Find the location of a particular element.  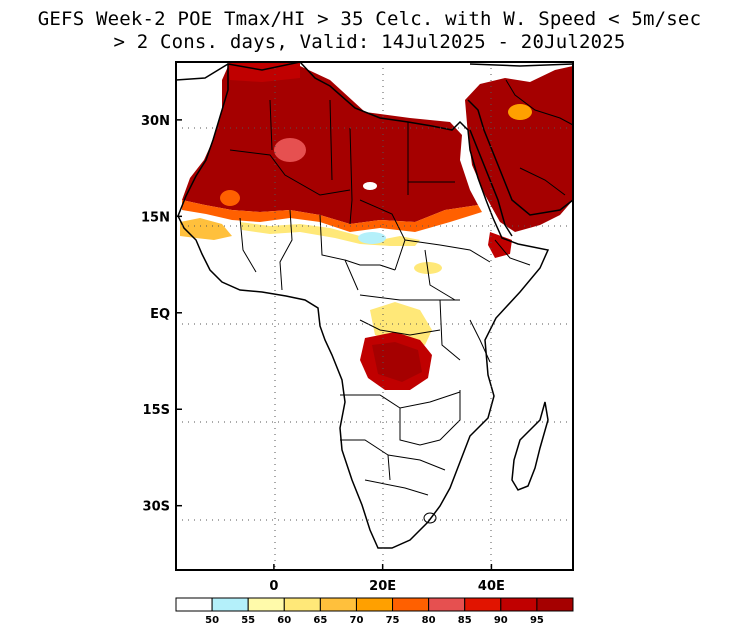

lat-tick-label: EQ is located at coordinates (160, 314).